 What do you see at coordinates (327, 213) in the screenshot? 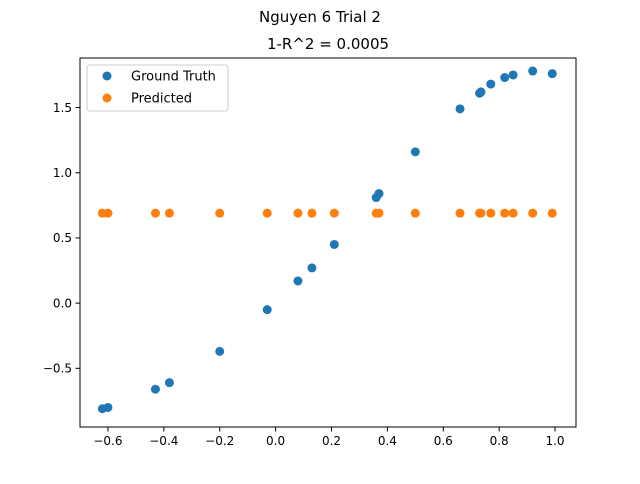
I see `series-2-points` at bounding box center [327, 213].